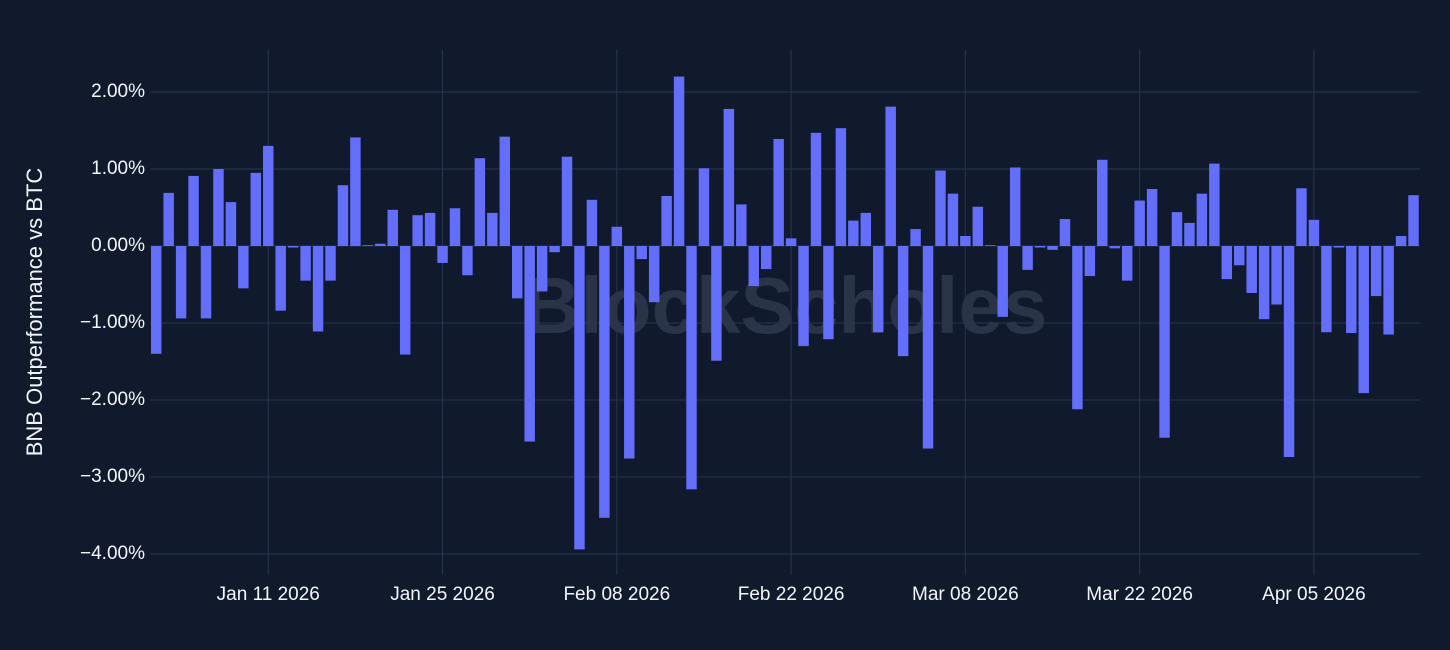  What do you see at coordinates (785, 305) in the screenshot?
I see `watermark: BlockScholes` at bounding box center [785, 305].